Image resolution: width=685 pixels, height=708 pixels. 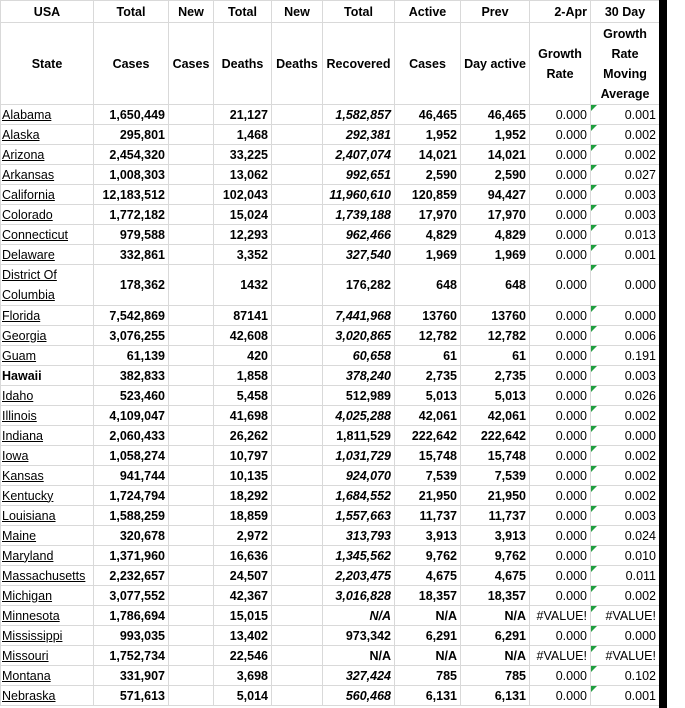 What do you see at coordinates (625, 395) in the screenshot?
I see `moving-average: 0.026` at bounding box center [625, 395].